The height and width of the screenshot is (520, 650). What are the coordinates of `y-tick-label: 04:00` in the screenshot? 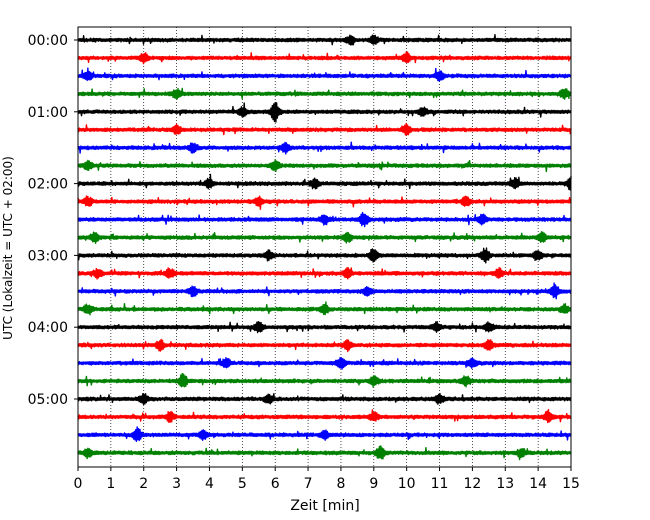 It's located at (48, 328).